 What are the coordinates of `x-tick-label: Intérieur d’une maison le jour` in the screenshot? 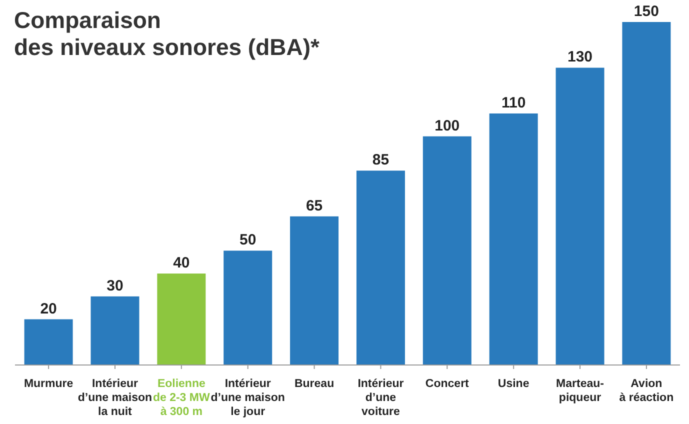 It's located at (247, 398).